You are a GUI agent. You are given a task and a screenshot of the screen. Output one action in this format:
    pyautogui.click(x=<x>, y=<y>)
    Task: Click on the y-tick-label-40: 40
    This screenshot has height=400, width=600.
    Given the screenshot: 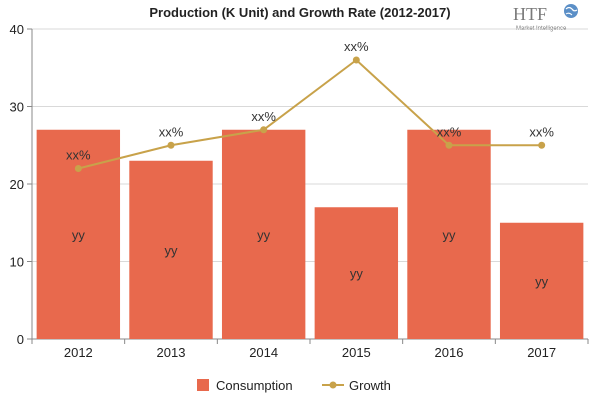 What is the action you would take?
    pyautogui.click(x=17, y=29)
    